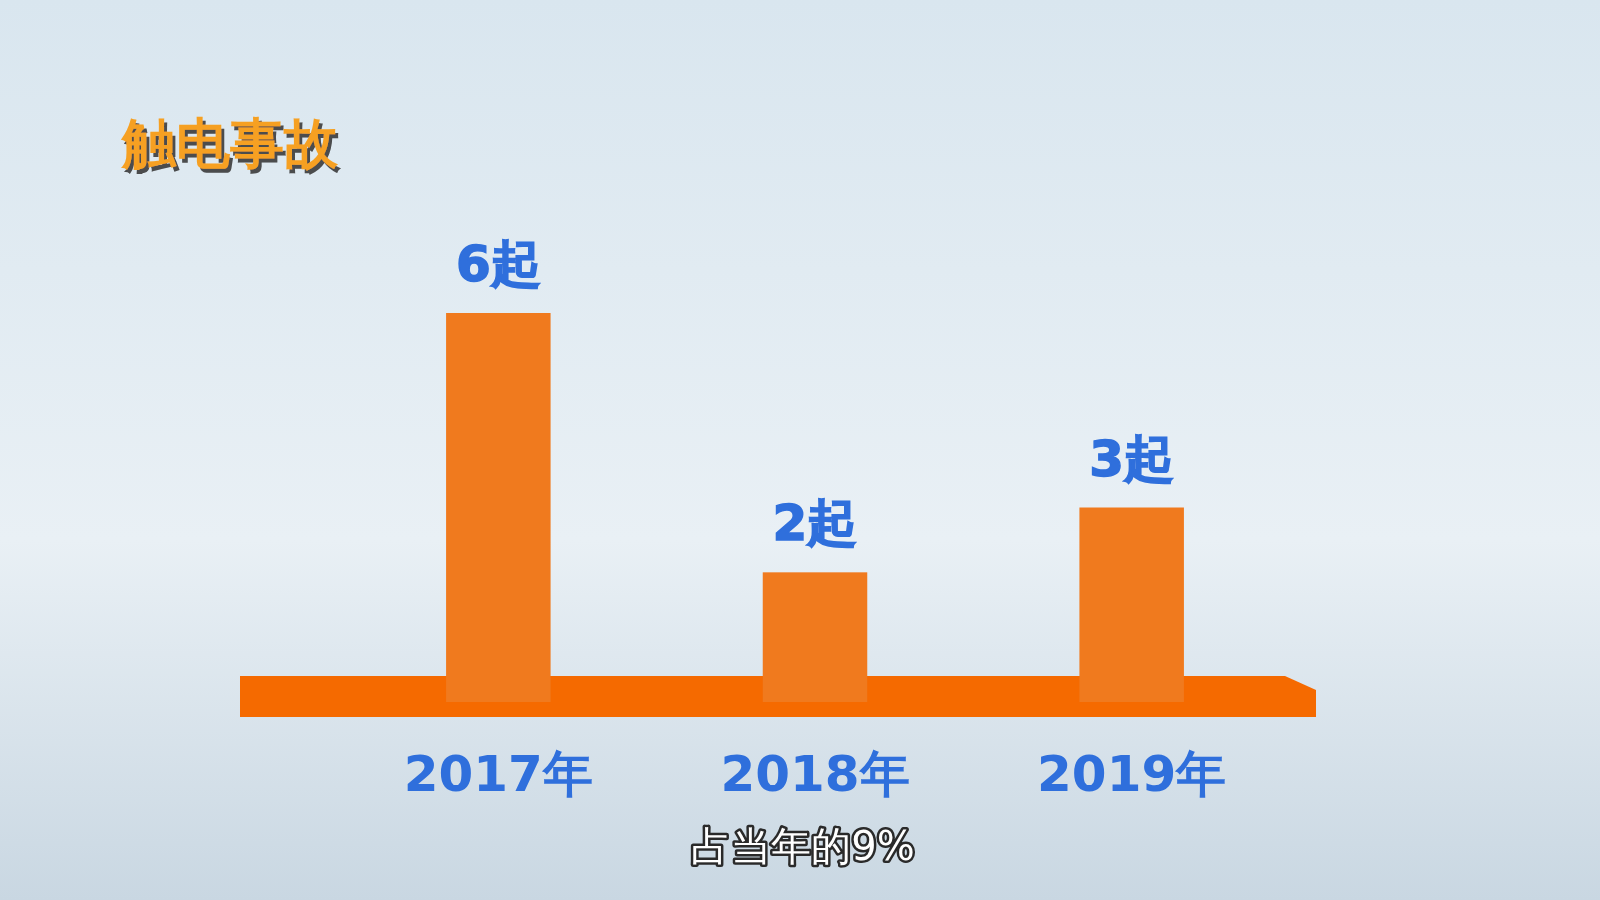 The image size is (1600, 900). What do you see at coordinates (498, 264) in the screenshot?
I see `data-label: 6起` at bounding box center [498, 264].